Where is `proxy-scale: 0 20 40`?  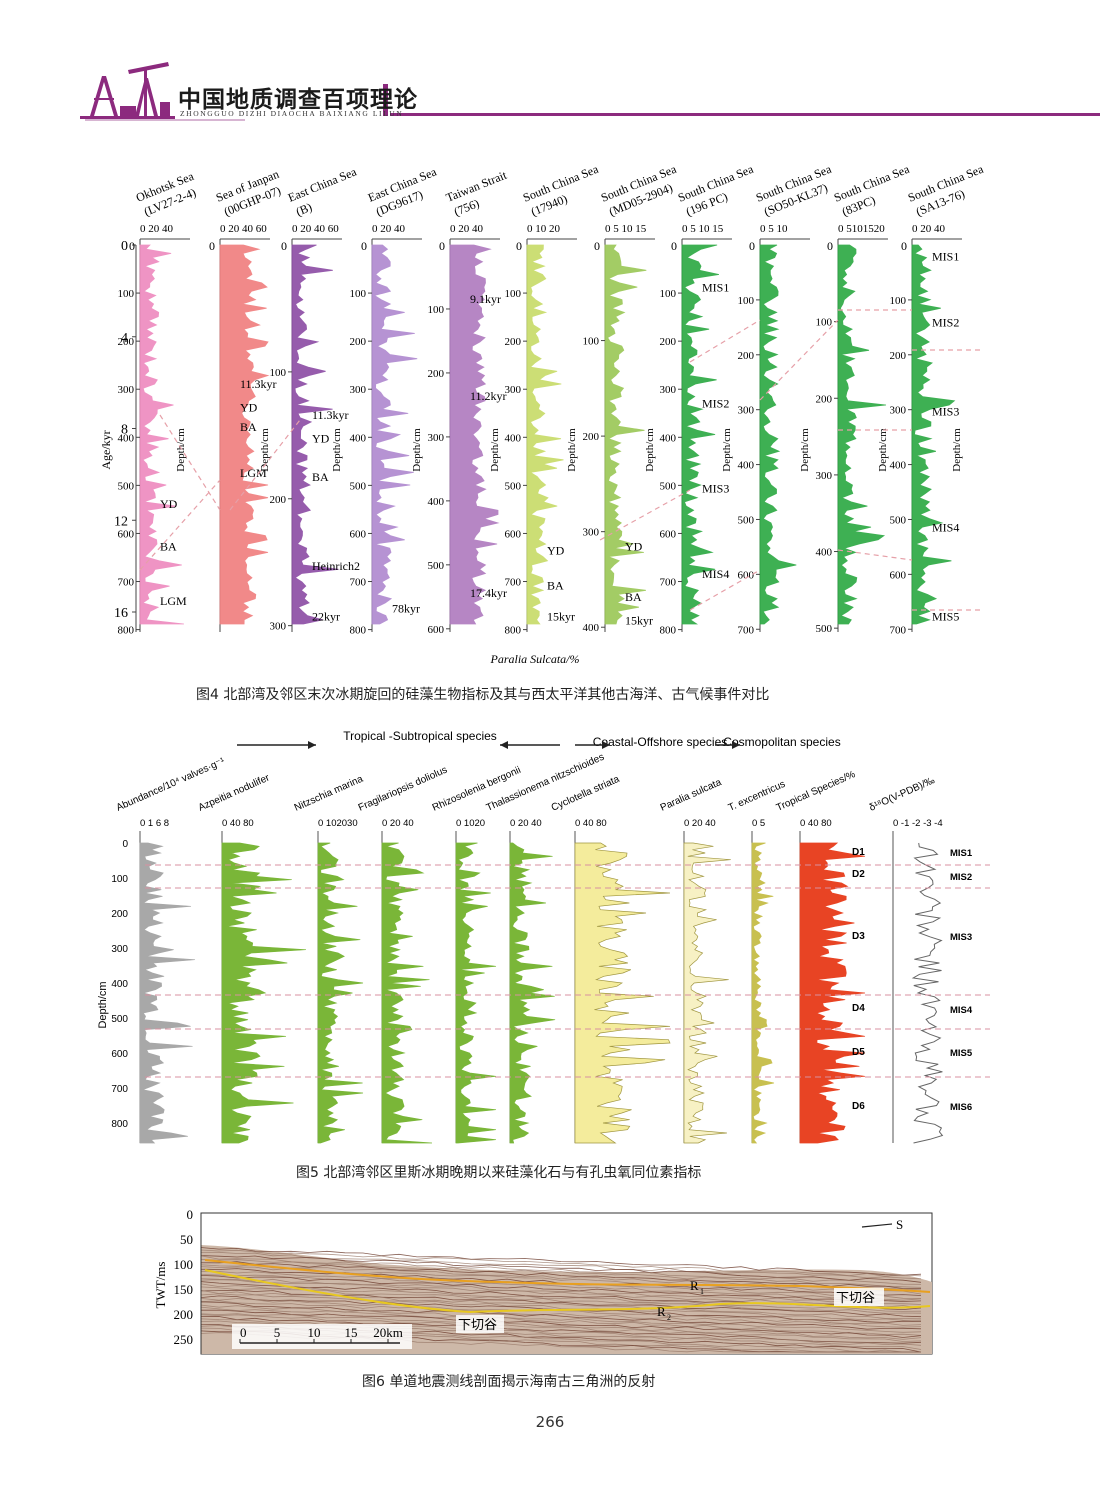
proxy-scale: 0 20 40 is located at coordinates (526, 823).